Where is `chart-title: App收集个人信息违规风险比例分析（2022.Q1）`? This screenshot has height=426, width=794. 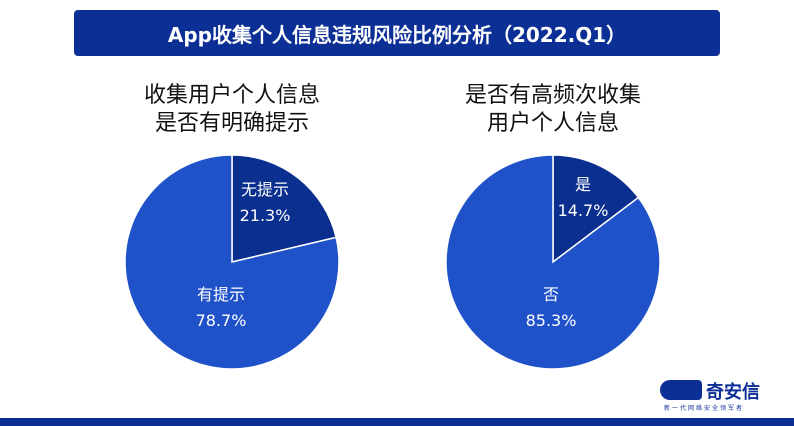 chart-title: App收集个人信息违规风险比例分析（2022.Q1） is located at coordinates (397, 33).